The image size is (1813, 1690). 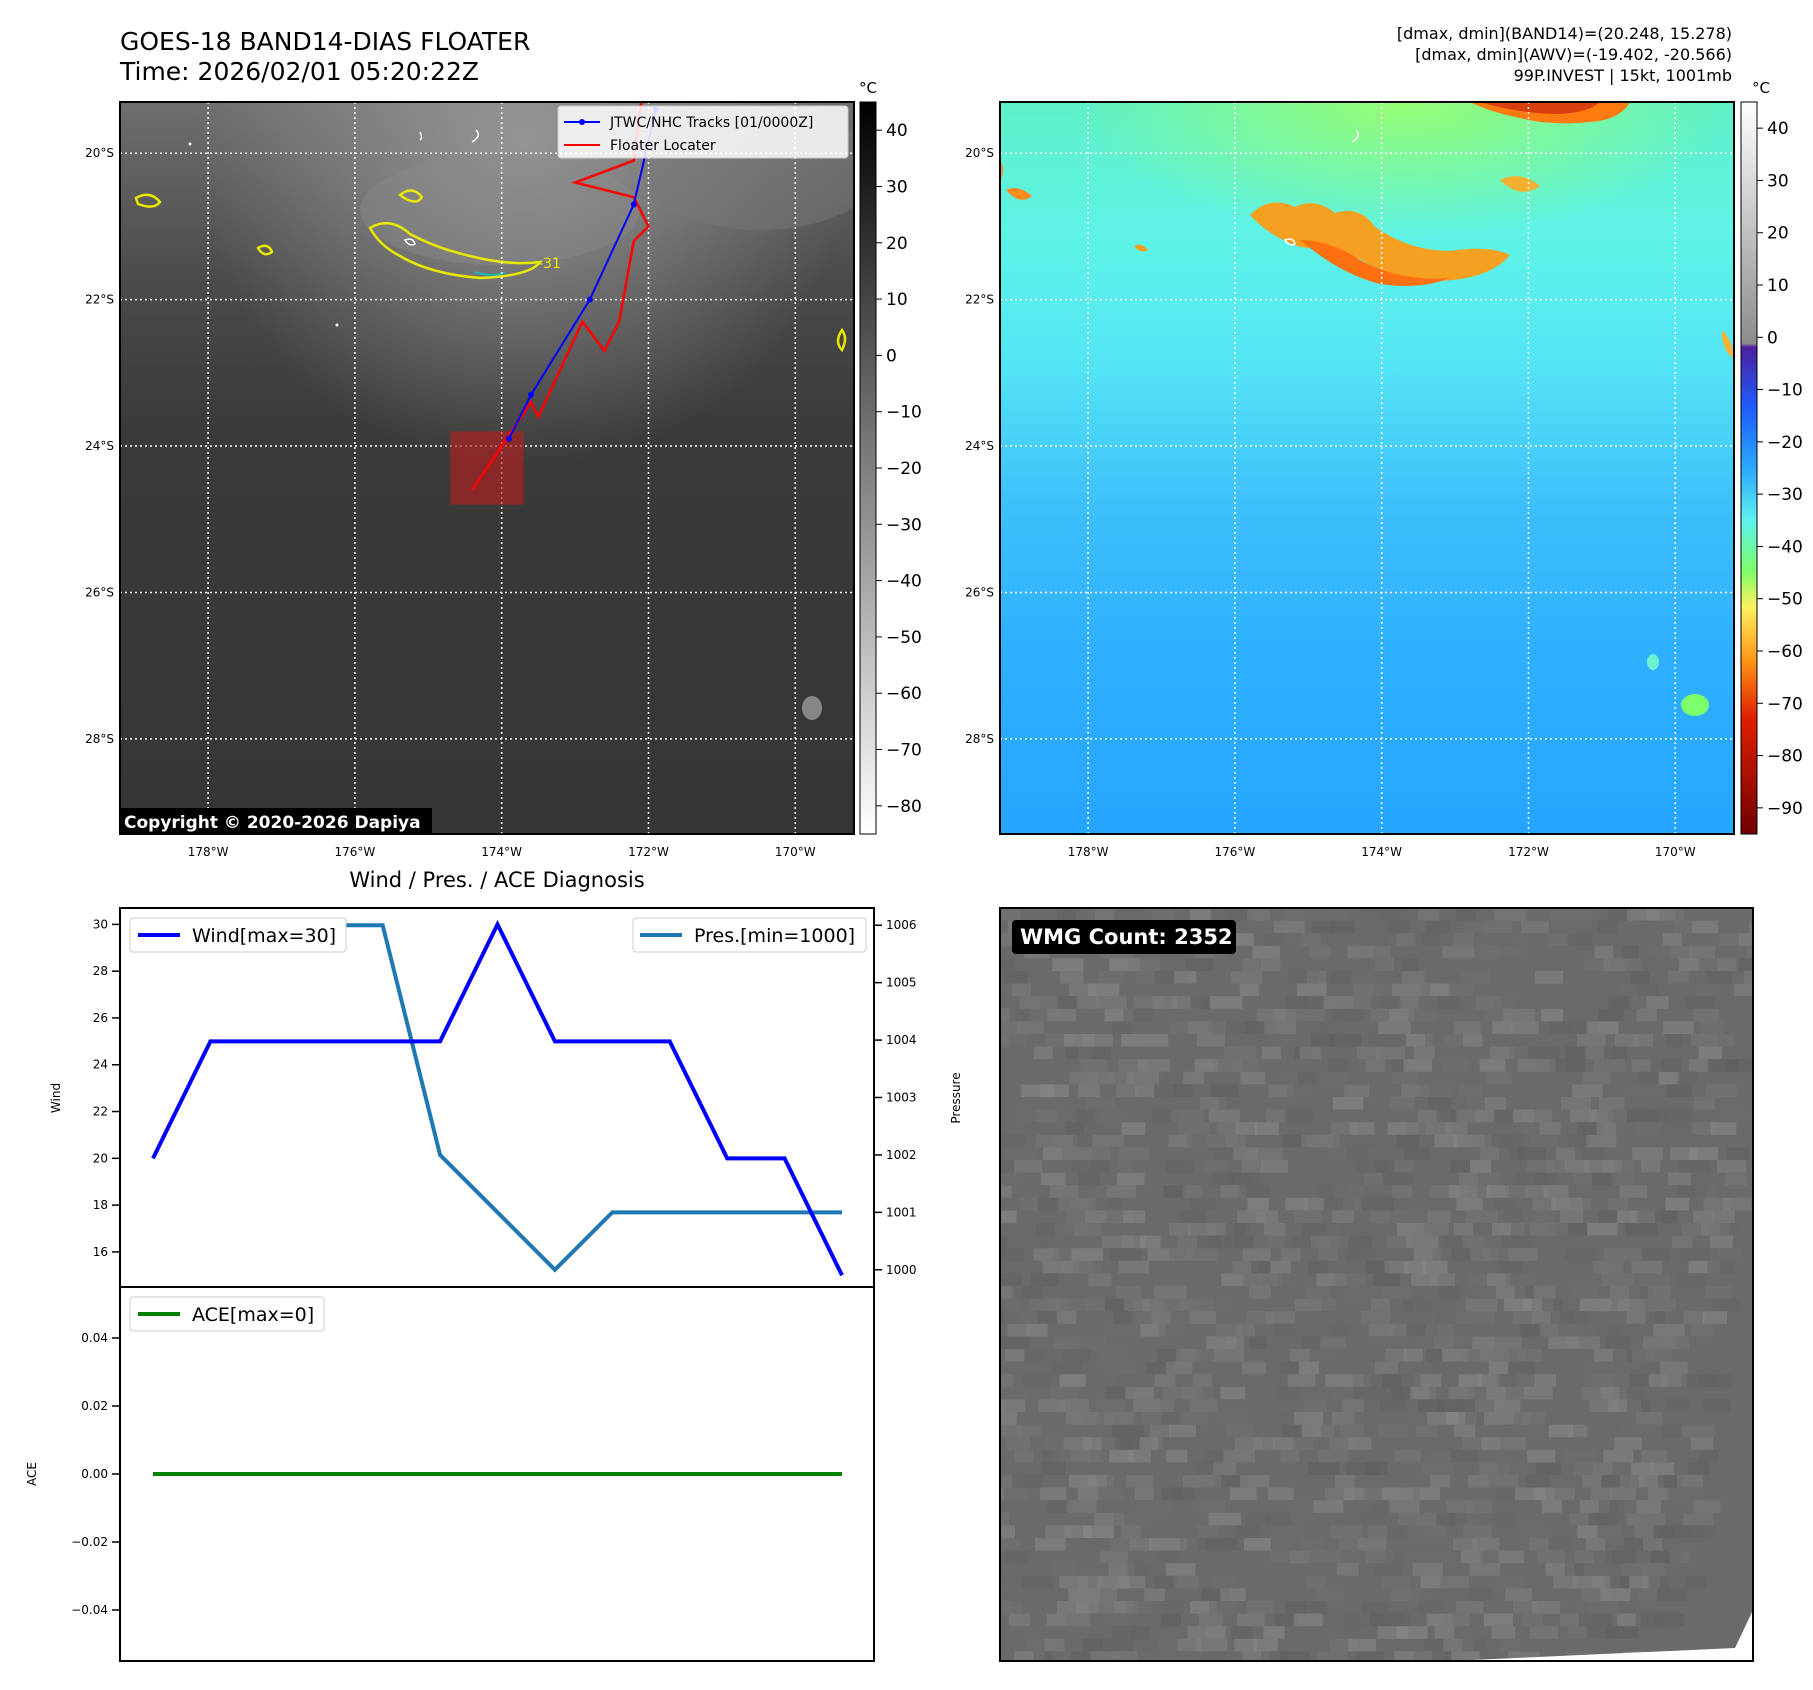 What do you see at coordinates (1785, 495) in the screenshot?
I see `colorbar-tick-label: −30` at bounding box center [1785, 495].